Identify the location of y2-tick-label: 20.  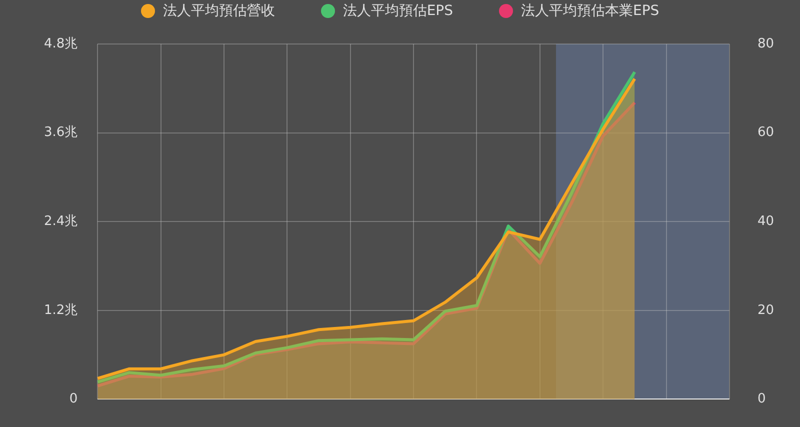
(765, 310).